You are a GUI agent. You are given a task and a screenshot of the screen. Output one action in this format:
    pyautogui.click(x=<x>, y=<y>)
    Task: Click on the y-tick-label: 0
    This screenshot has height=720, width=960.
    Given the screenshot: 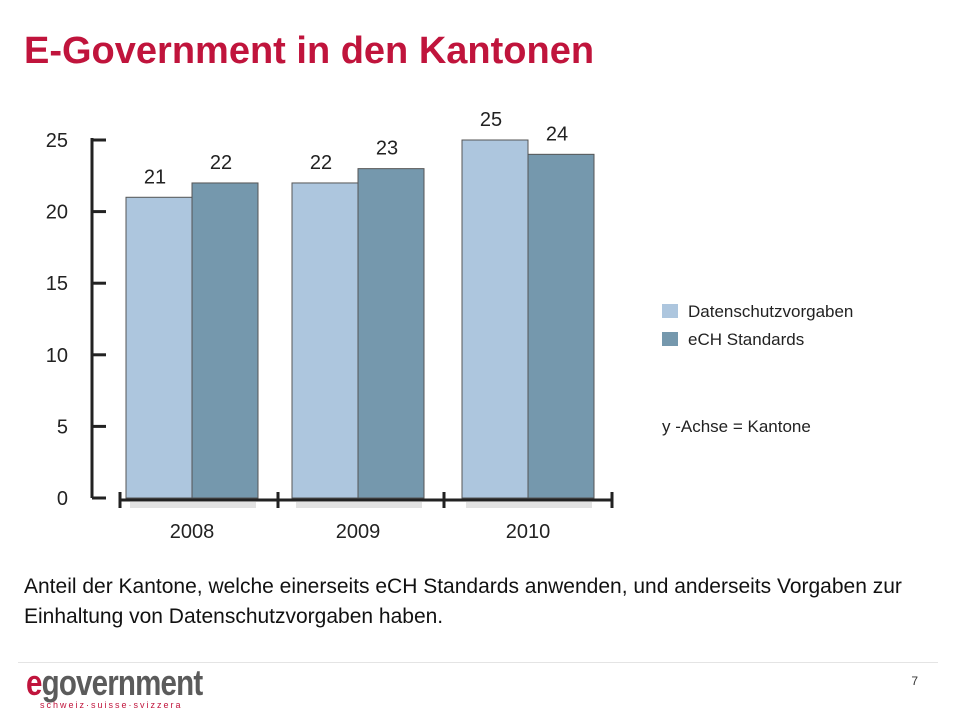 What is the action you would take?
    pyautogui.click(x=62, y=499)
    